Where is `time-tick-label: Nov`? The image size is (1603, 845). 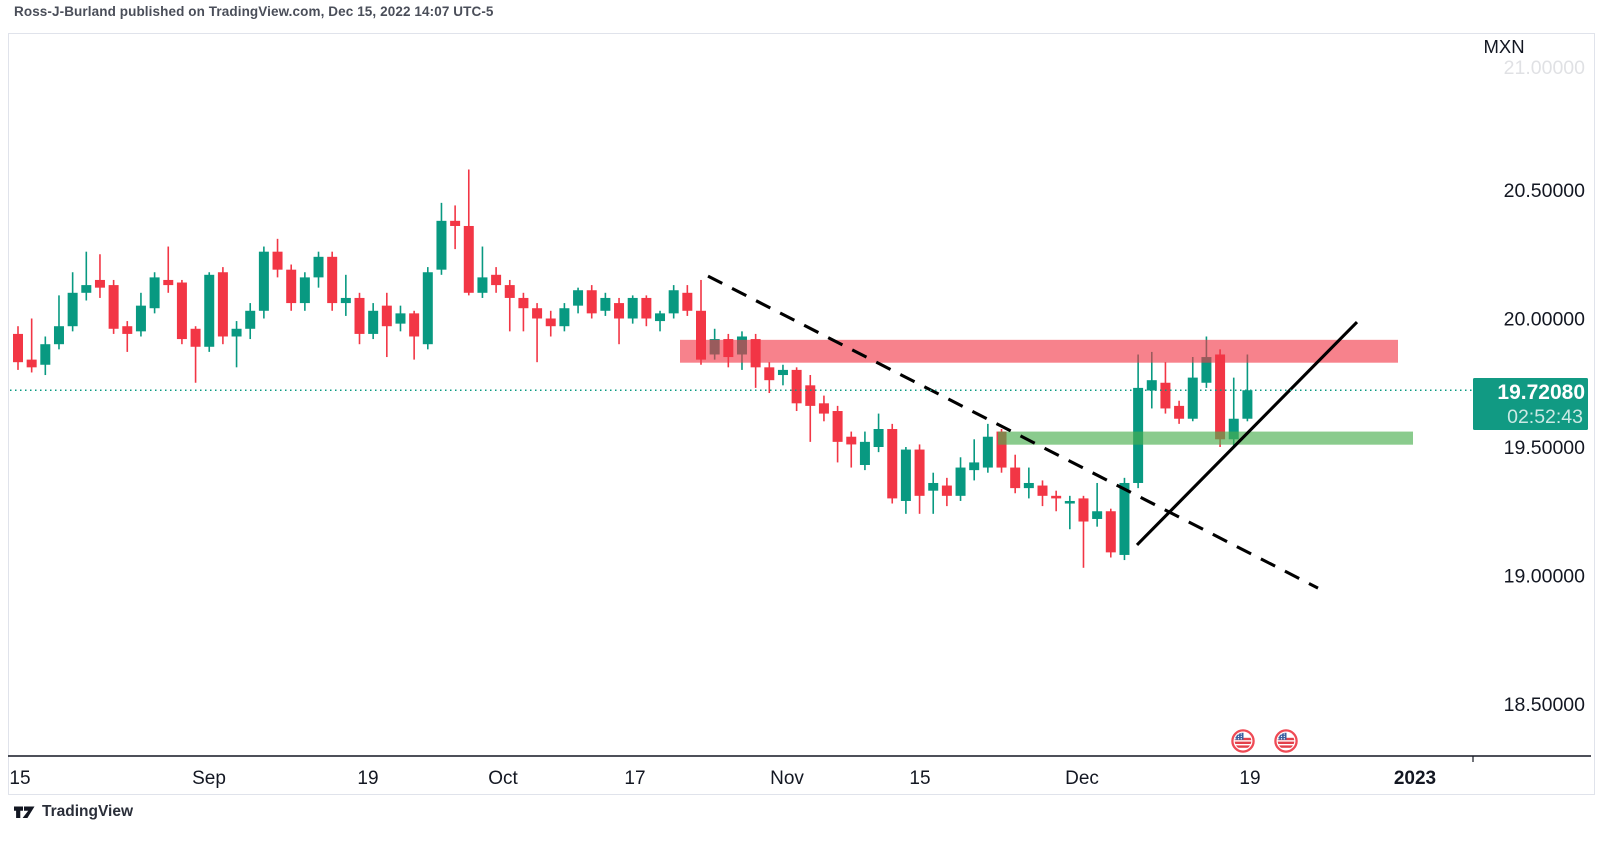 time-tick-label: Nov is located at coordinates (787, 778).